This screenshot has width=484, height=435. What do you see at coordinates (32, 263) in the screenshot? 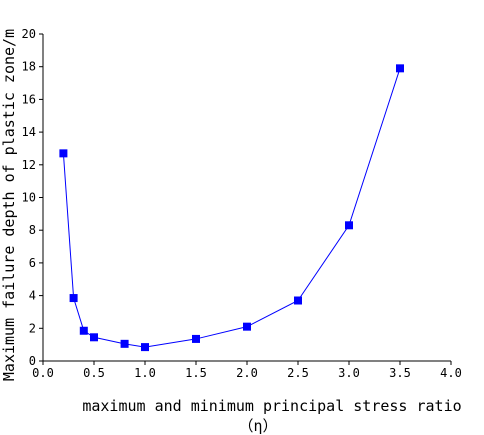
I see `y-tick-label: 6` at bounding box center [32, 263].